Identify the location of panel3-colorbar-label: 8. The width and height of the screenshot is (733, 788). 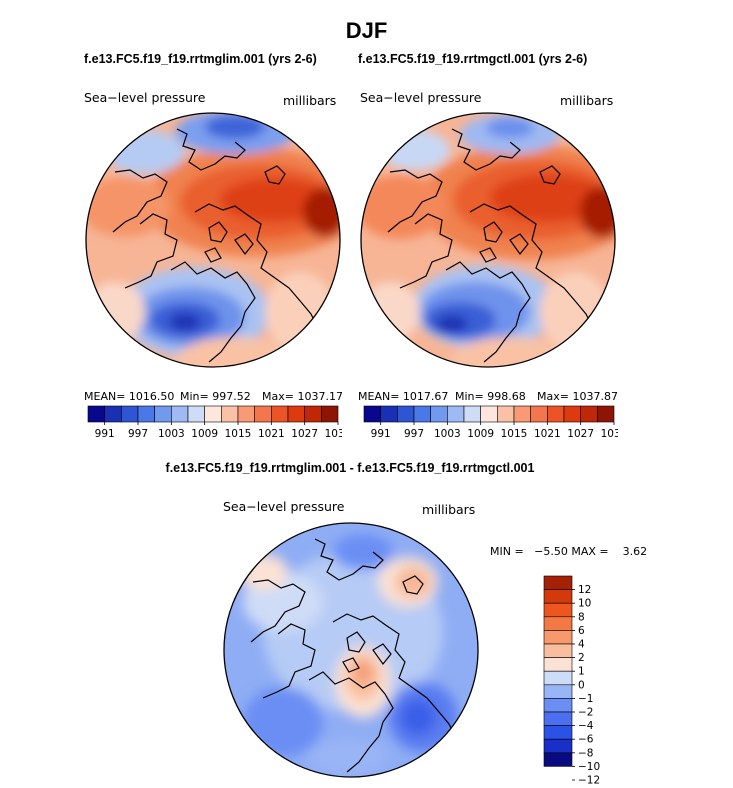
(581, 617).